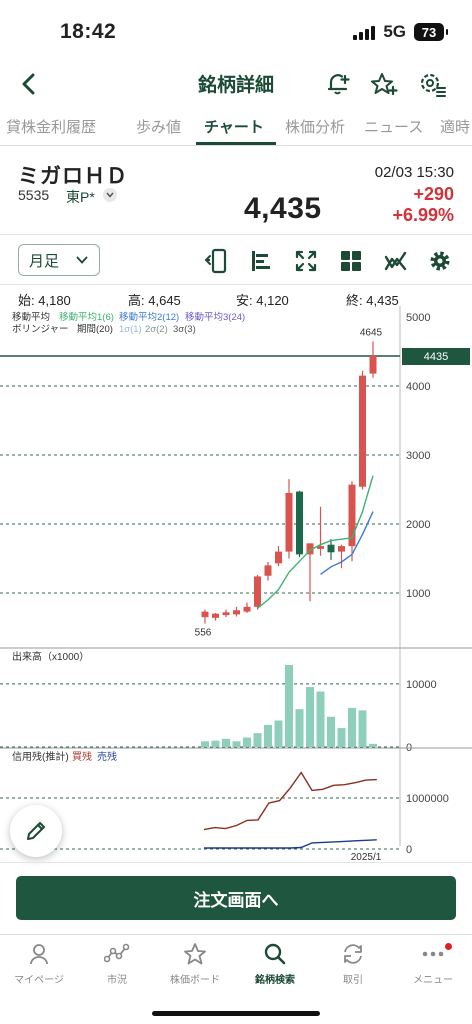 The width and height of the screenshot is (472, 1024). What do you see at coordinates (31, 317) in the screenshot?
I see `ma-legend-title: 移動平均` at bounding box center [31, 317].